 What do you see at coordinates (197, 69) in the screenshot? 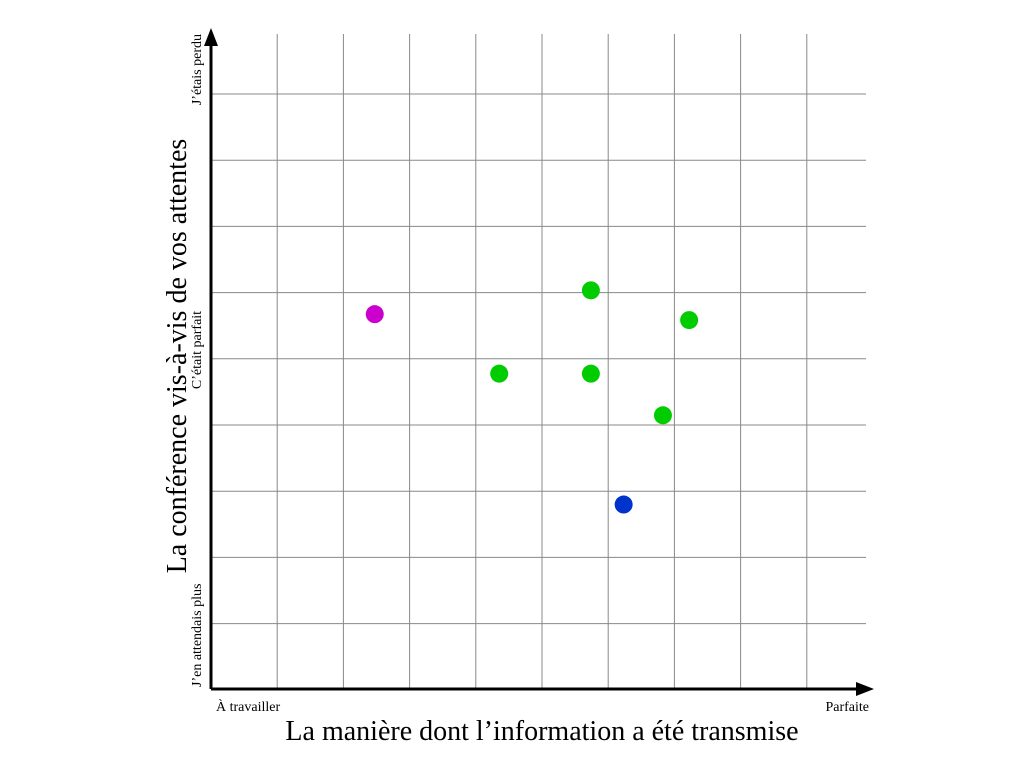
I see `y-tick-label-max: J’étais perdu` at bounding box center [197, 69].